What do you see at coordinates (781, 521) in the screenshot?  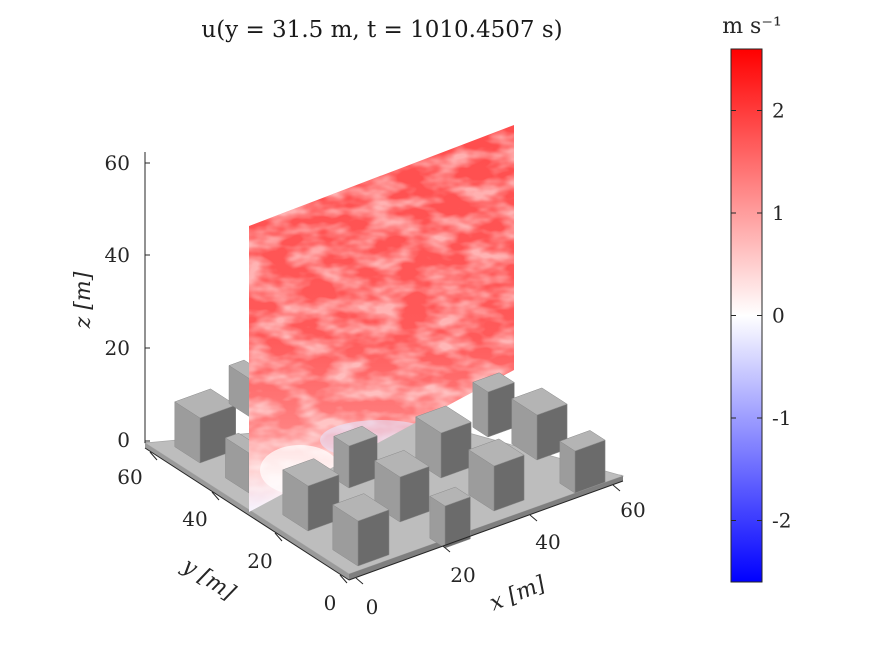 I see `colorbar-tick-label: -2` at bounding box center [781, 521].